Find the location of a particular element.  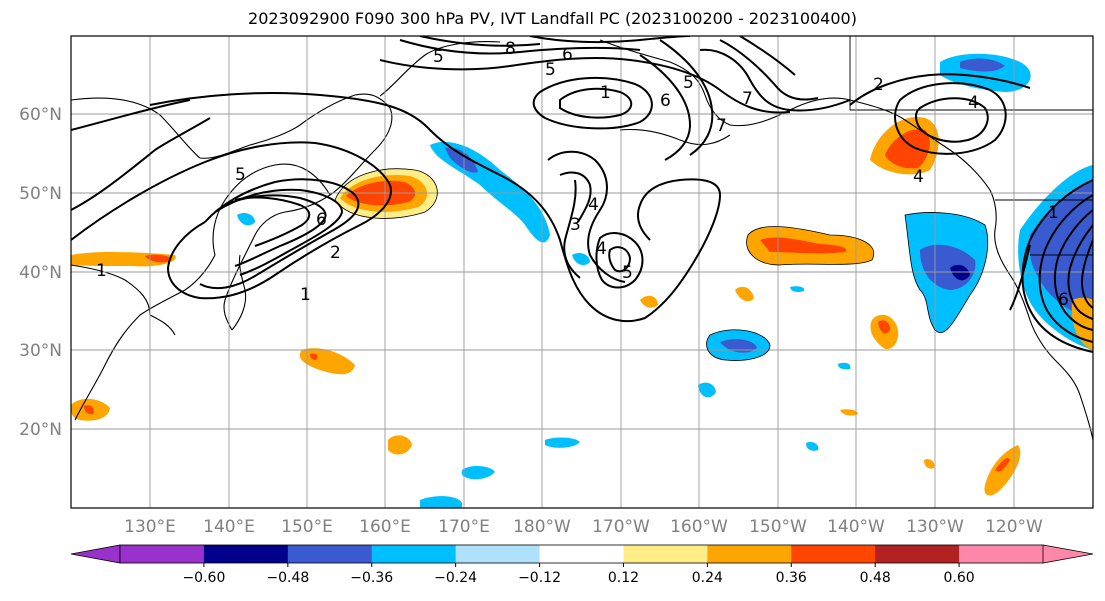

lon-label: 130°W is located at coordinates (935, 527).